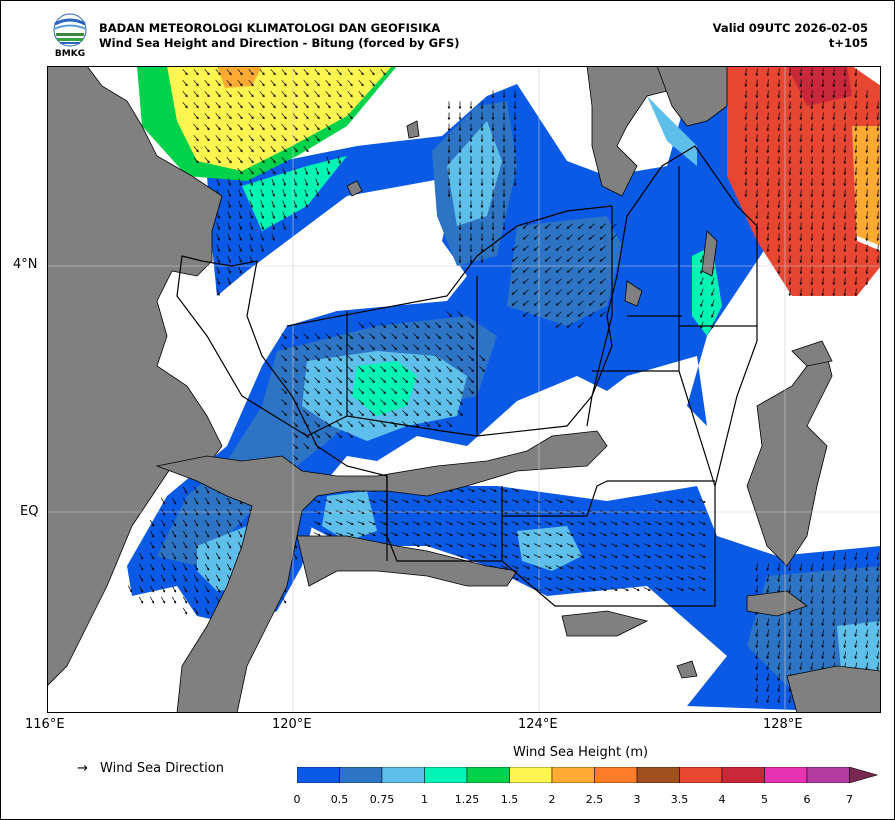 This screenshot has width=895, height=820. What do you see at coordinates (294, 193) in the screenshot?
I see `wave-band-1-1.25` at bounding box center [294, 193].